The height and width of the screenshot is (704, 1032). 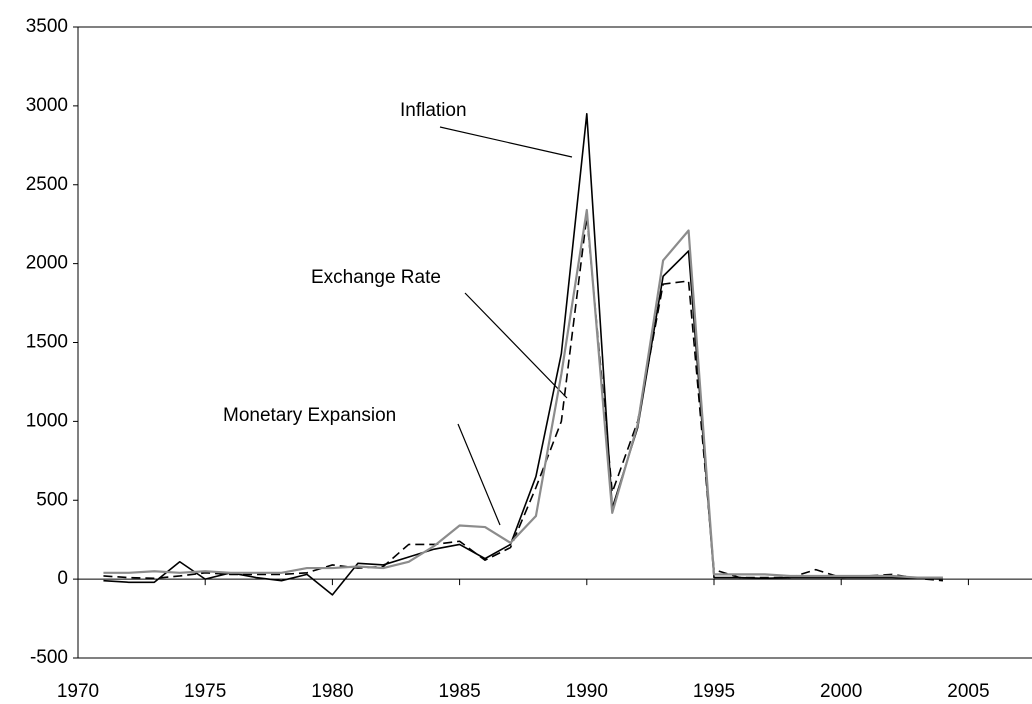 What do you see at coordinates (78, 691) in the screenshot?
I see `x-tick-label: 1970` at bounding box center [78, 691].